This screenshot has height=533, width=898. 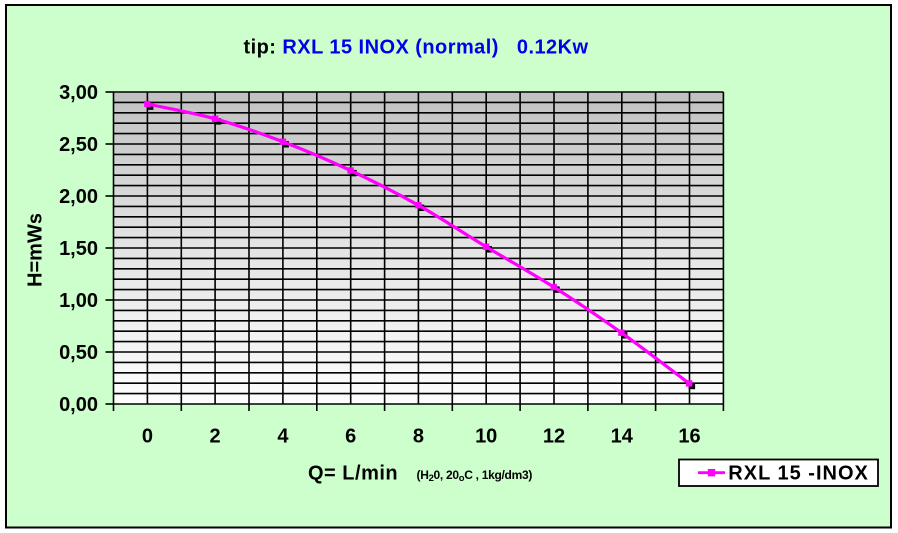 I want to click on svg-text: 6, so click(x=350, y=437).